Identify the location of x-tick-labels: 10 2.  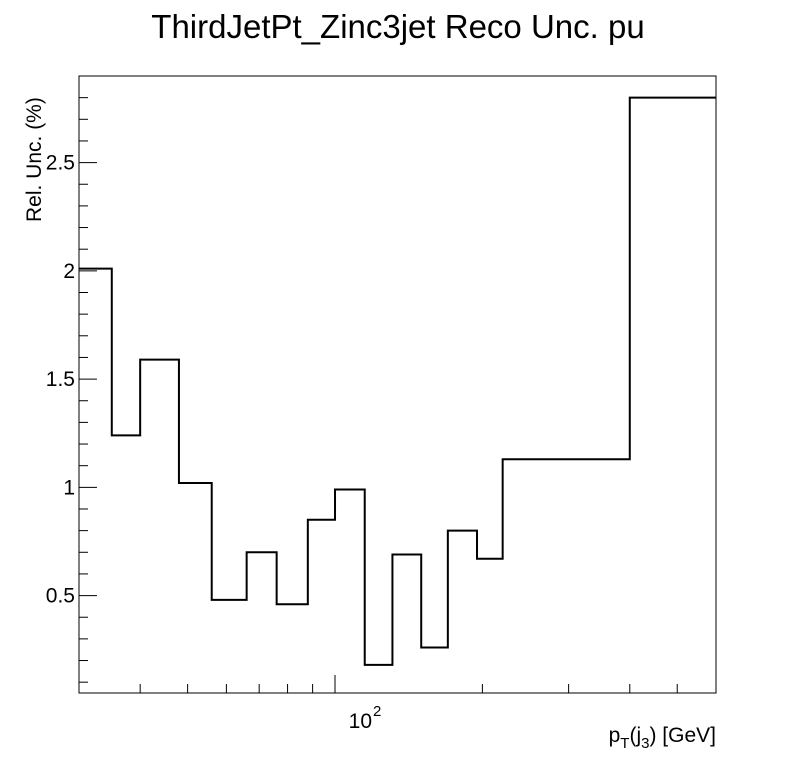
(365, 718).